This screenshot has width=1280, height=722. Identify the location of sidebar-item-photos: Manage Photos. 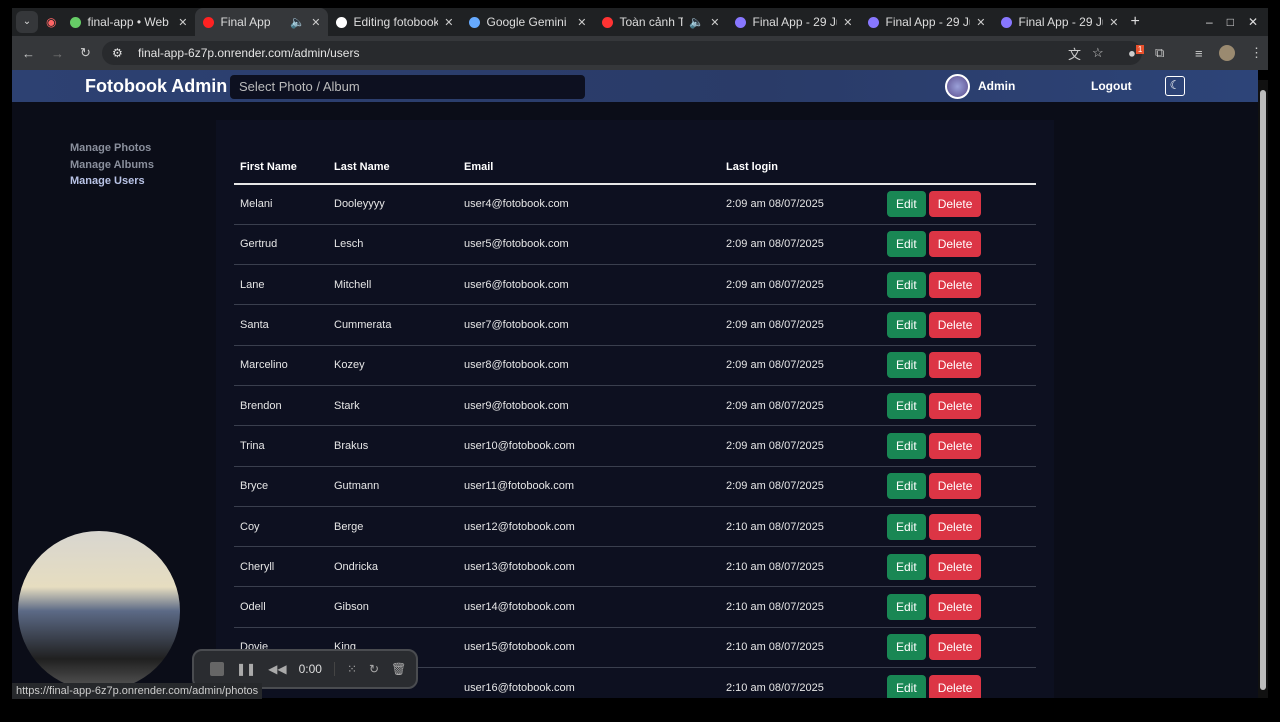
(111, 148).